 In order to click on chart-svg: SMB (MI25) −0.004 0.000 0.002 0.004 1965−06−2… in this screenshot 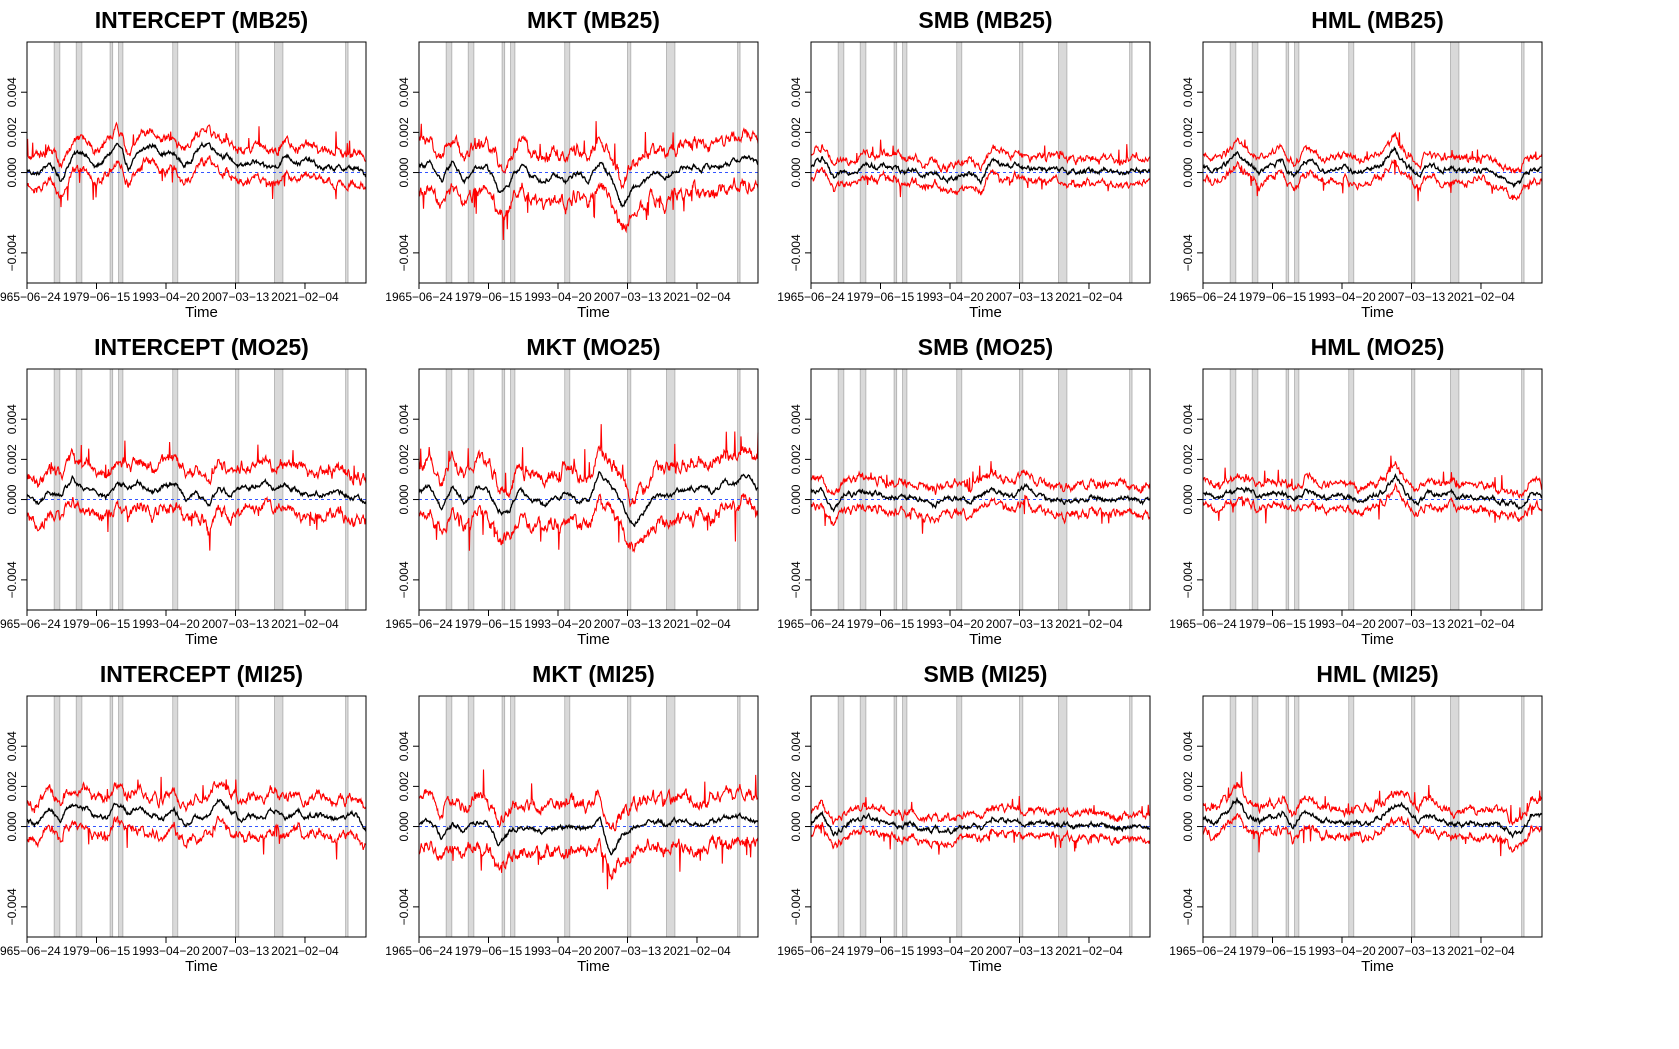, I will do `click(964, 818)`.